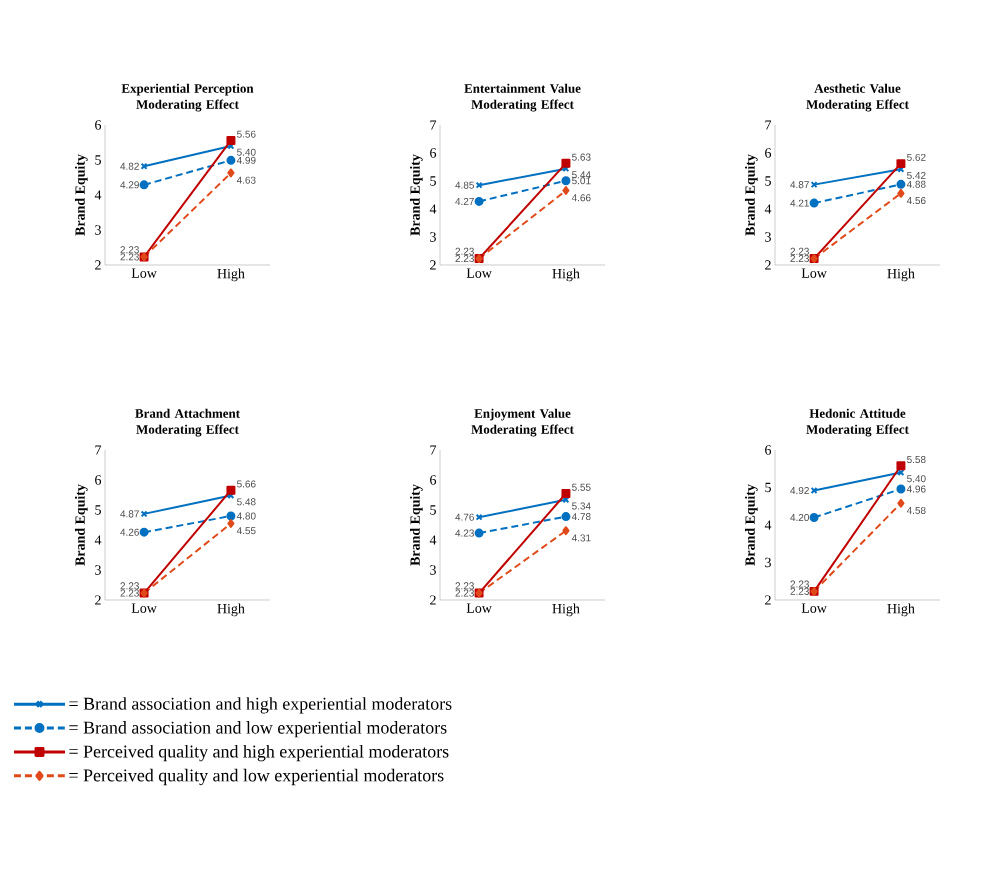 This screenshot has height=870, width=1003. Describe the element at coordinates (799, 490) in the screenshot. I see `data-label: 4.92` at that location.